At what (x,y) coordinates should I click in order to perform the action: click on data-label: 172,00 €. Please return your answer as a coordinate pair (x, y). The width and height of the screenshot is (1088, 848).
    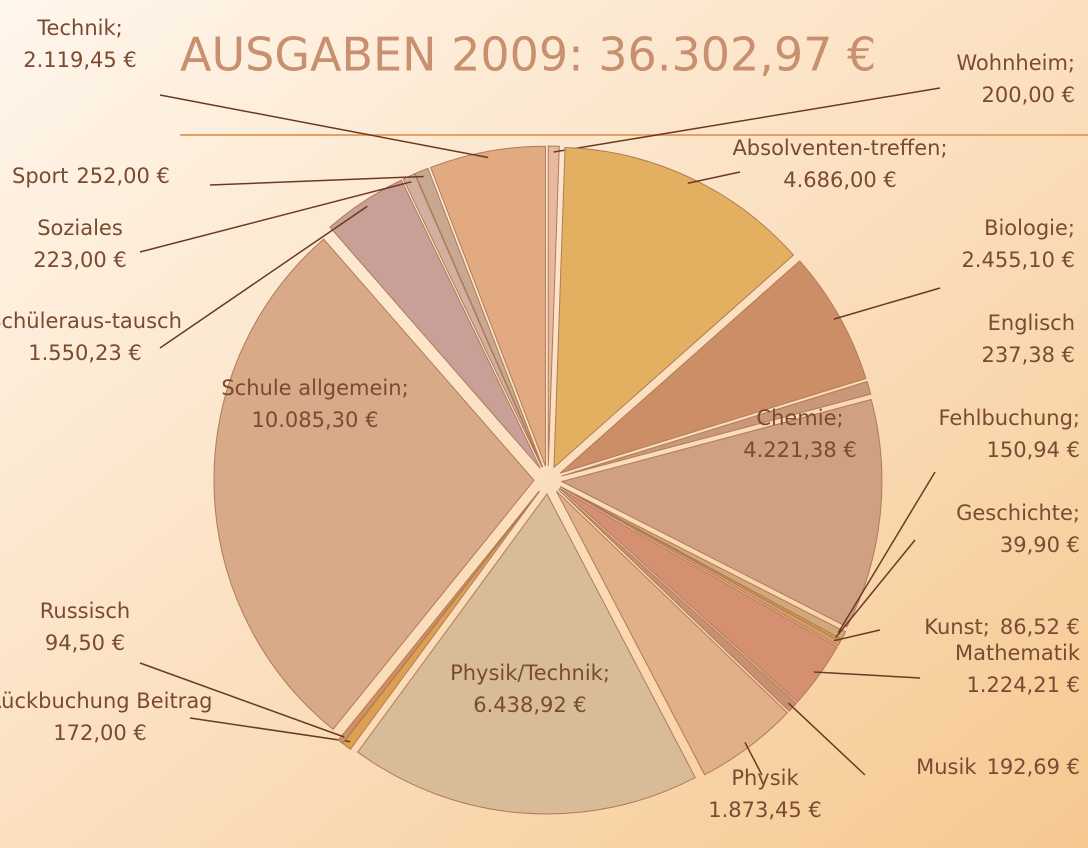
    Looking at the image, I should click on (100, 733).